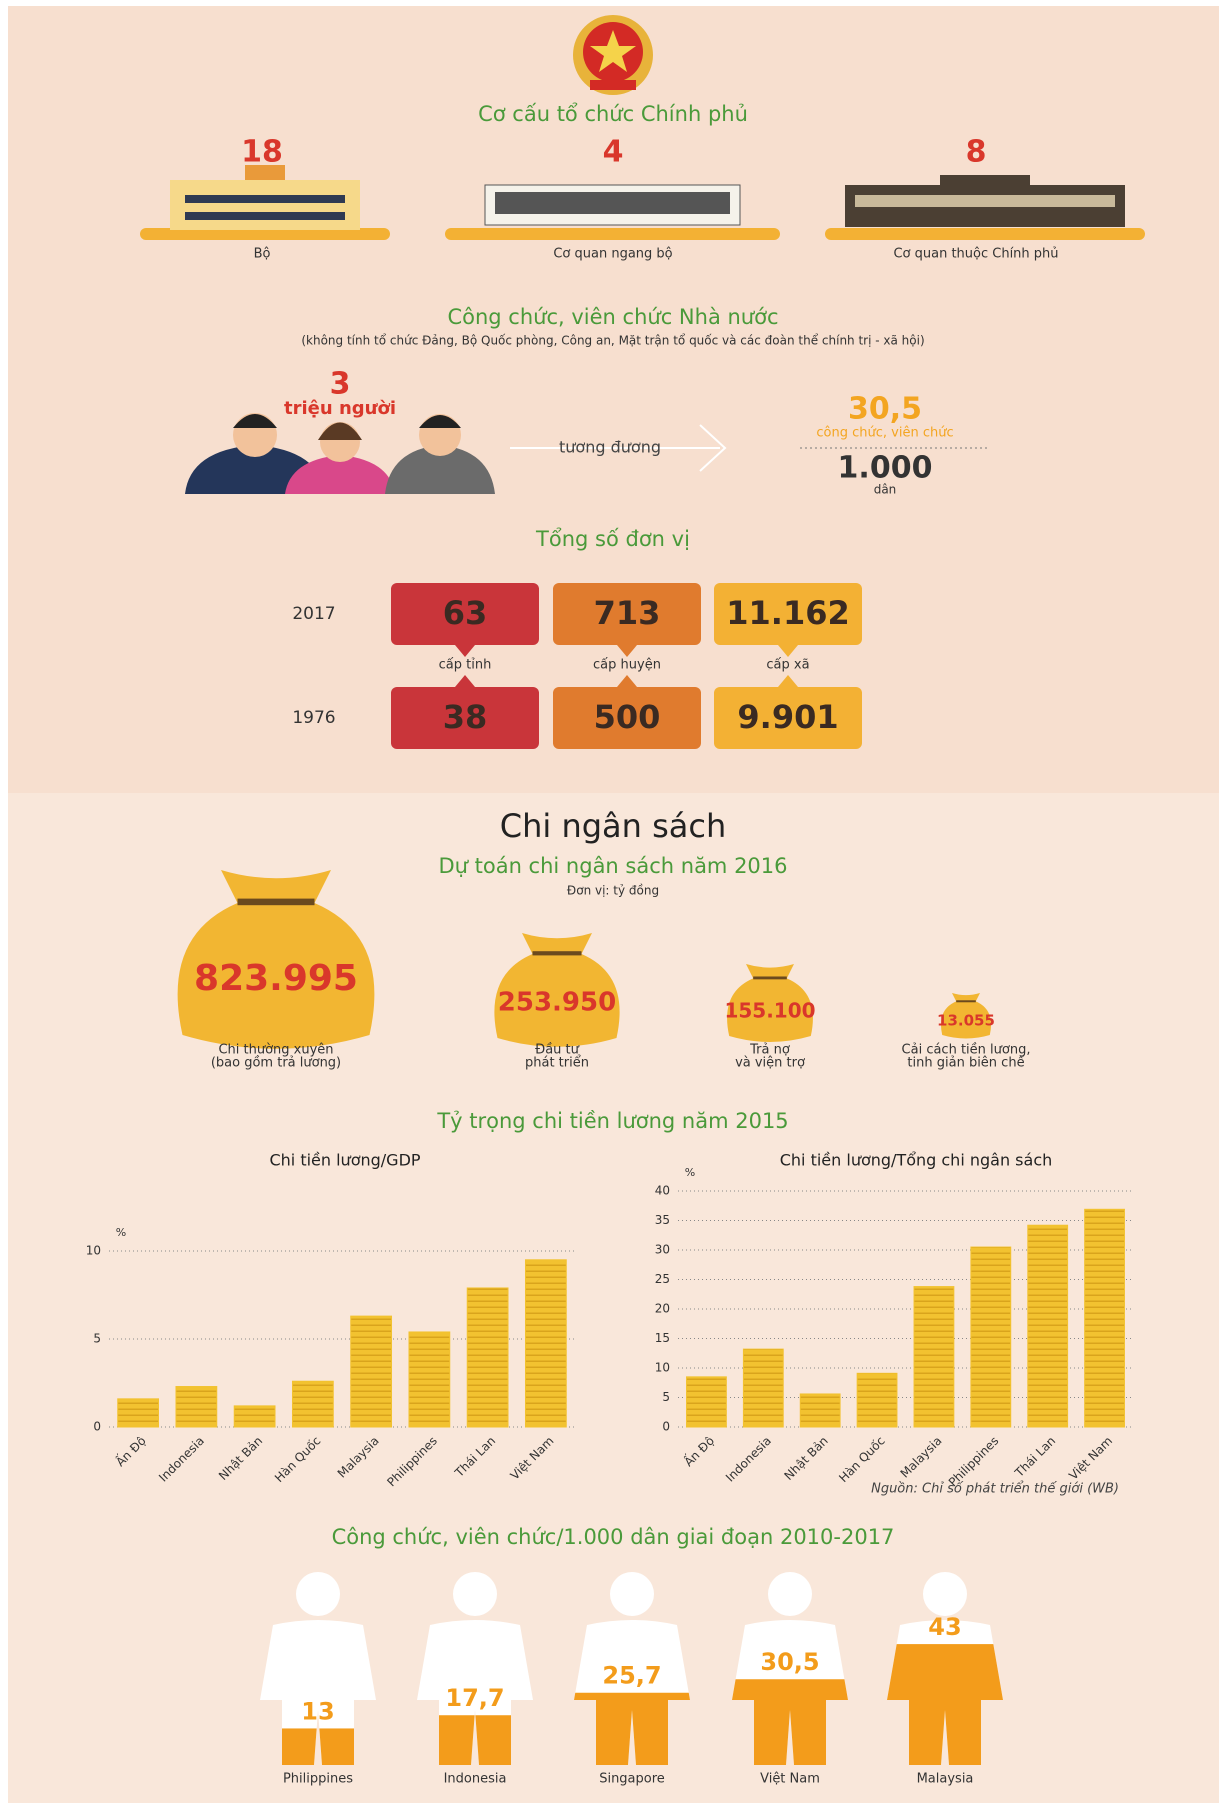 The width and height of the screenshot is (1227, 1807). Describe the element at coordinates (557, 1003) in the screenshot. I see `budget-value: 253.950` at that location.